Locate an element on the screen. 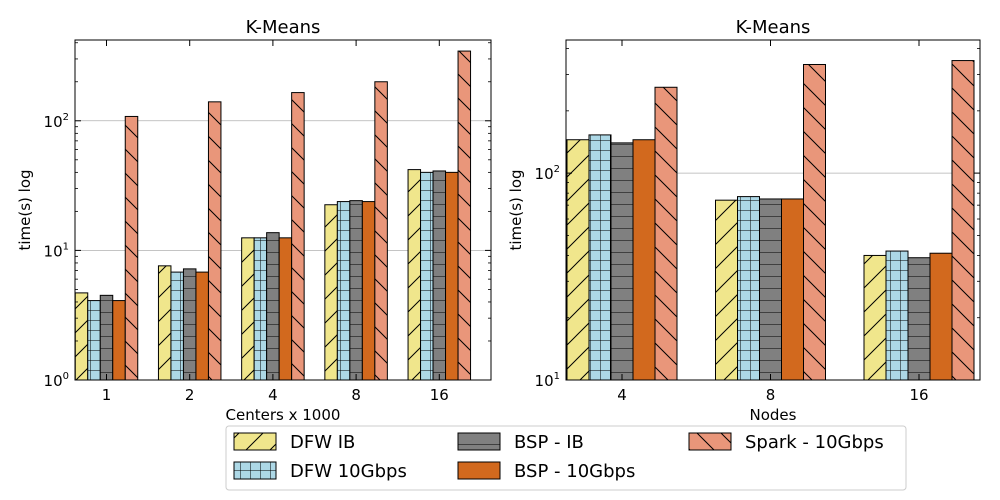  chart-right-xtick-label: 4 is located at coordinates (622, 395).